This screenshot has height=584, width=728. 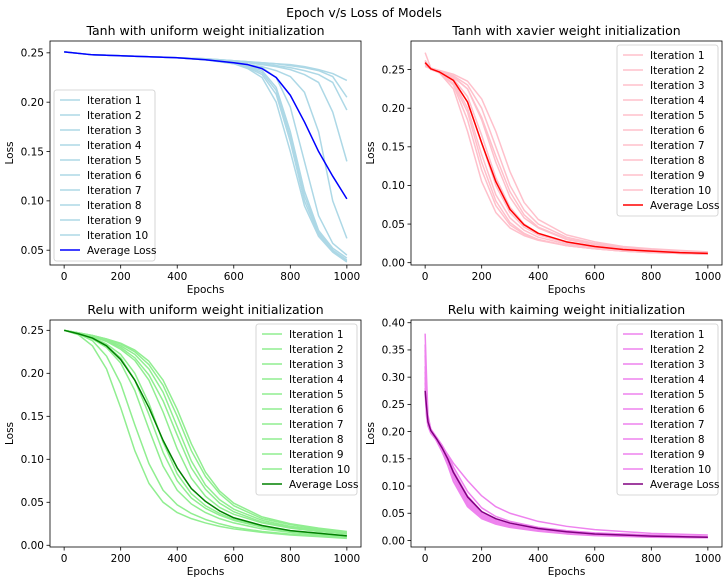 What do you see at coordinates (205, 309) in the screenshot?
I see `subplot-title: Relu with uniform weight initialization` at bounding box center [205, 309].